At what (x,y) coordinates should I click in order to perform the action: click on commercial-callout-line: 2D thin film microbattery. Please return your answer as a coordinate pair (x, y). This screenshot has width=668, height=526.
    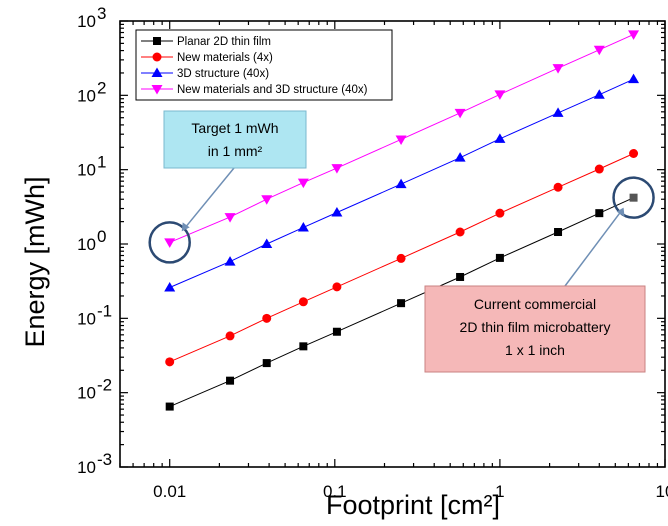
    Looking at the image, I should click on (535, 327).